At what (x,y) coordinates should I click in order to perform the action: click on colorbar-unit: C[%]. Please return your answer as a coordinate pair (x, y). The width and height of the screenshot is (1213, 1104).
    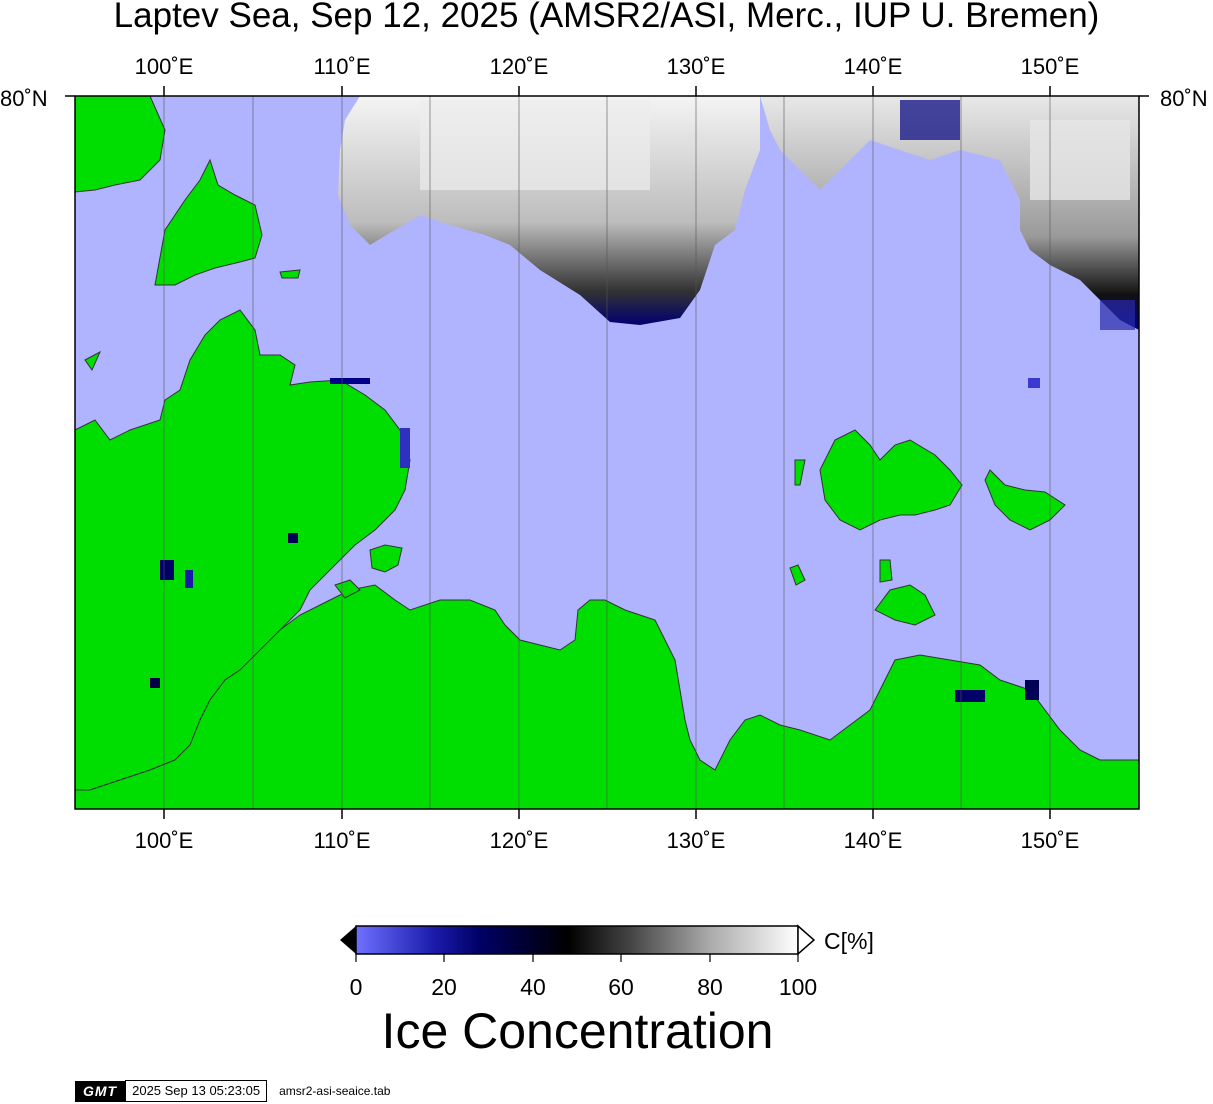
    Looking at the image, I should click on (849, 941).